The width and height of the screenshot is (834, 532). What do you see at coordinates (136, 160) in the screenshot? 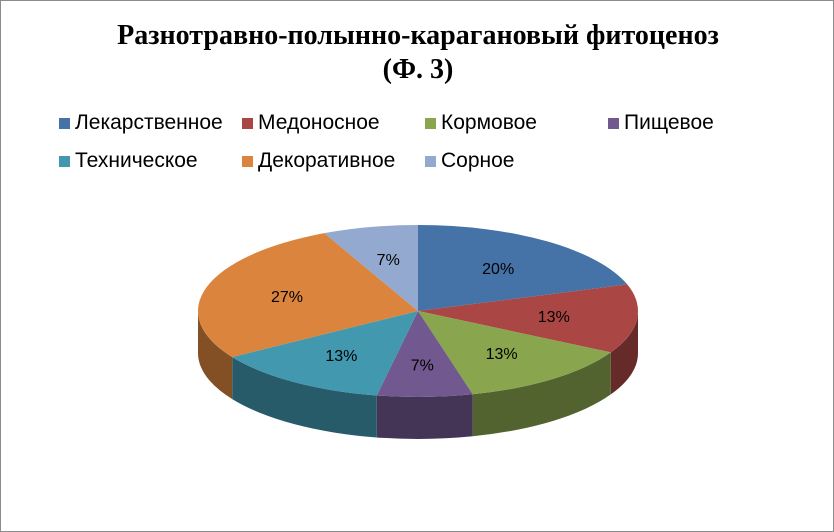
I see `legend-label: Техническое` at bounding box center [136, 160].